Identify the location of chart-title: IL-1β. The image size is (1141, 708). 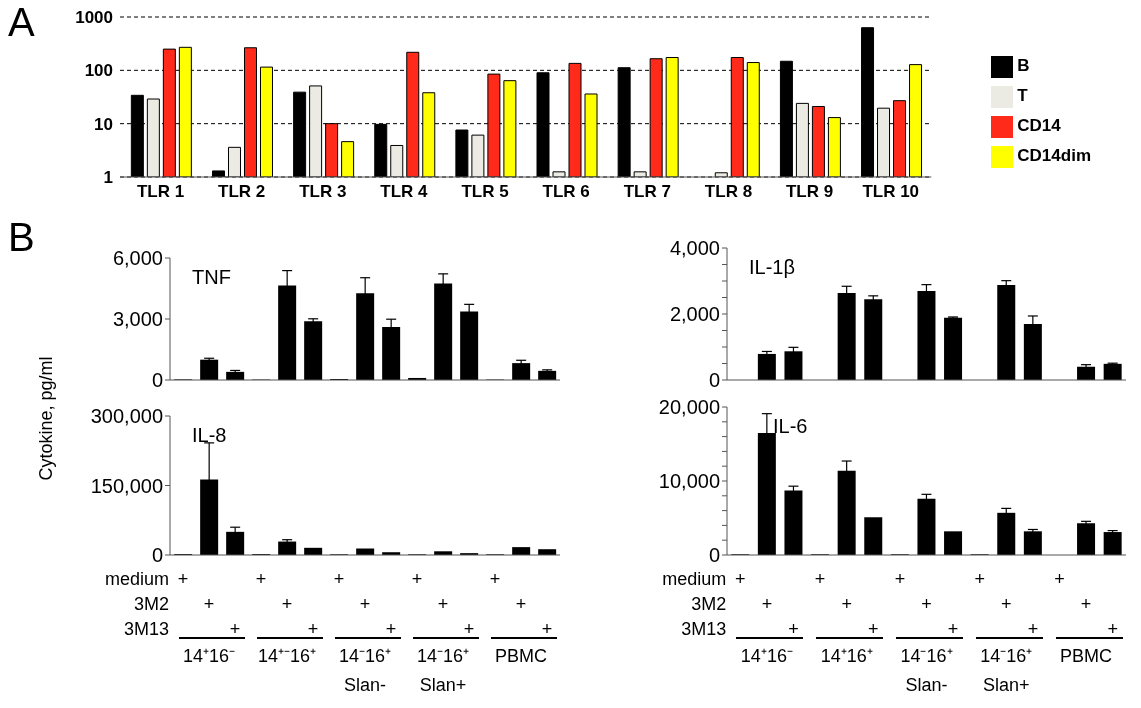
(772, 267).